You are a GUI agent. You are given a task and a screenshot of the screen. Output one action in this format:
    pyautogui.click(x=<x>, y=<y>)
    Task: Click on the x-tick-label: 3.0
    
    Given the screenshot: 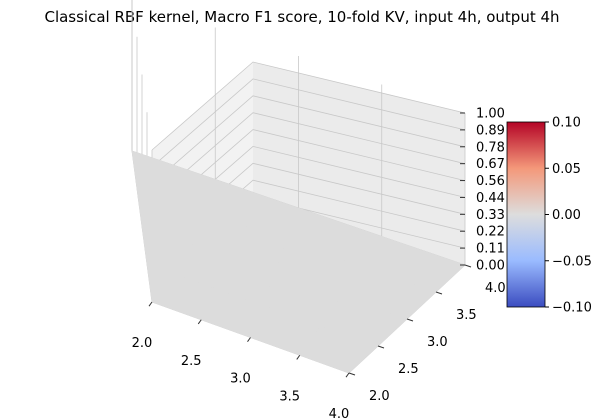 What is the action you would take?
    pyautogui.click(x=240, y=379)
    